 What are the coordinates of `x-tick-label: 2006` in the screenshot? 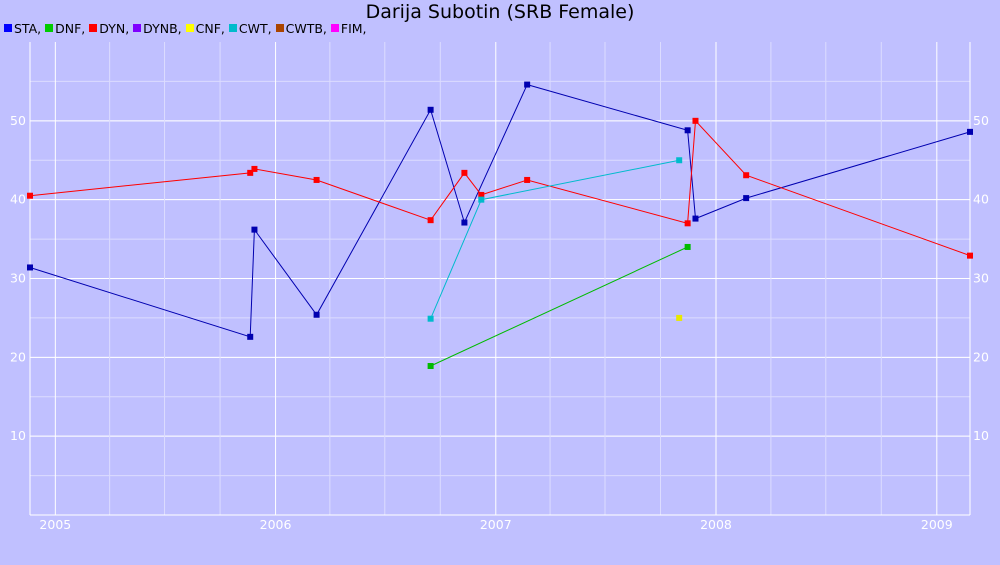 It's located at (276, 524).